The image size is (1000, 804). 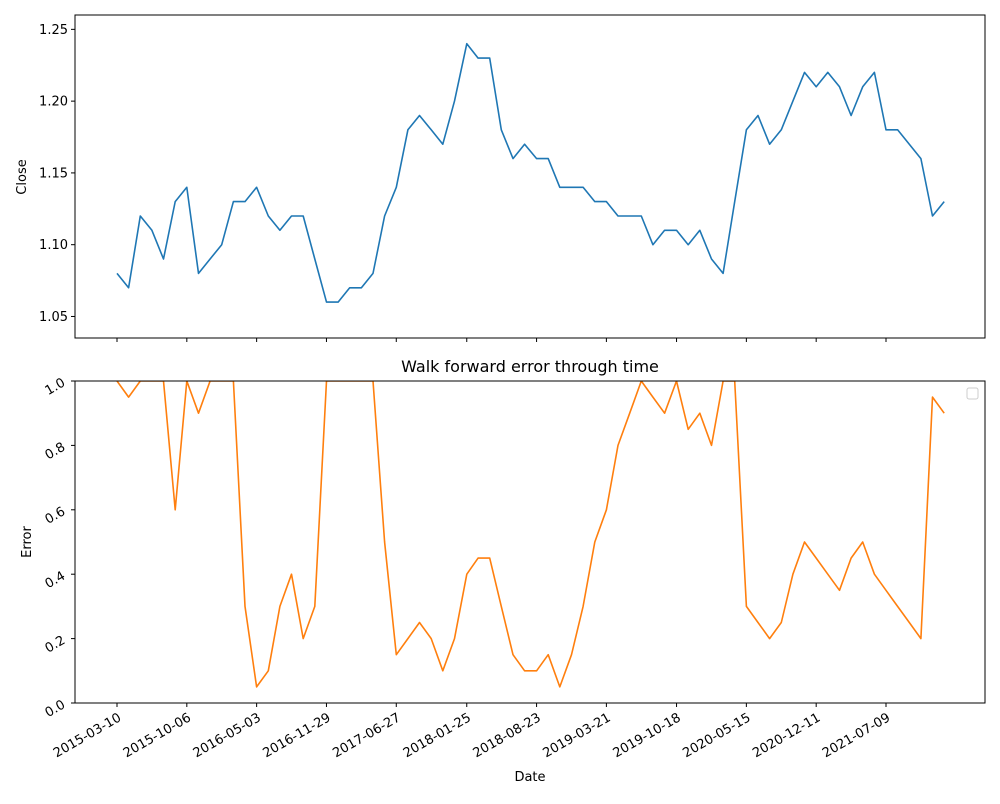 What do you see at coordinates (53, 317) in the screenshot?
I see `close-y-tick-label: 1.05` at bounding box center [53, 317].